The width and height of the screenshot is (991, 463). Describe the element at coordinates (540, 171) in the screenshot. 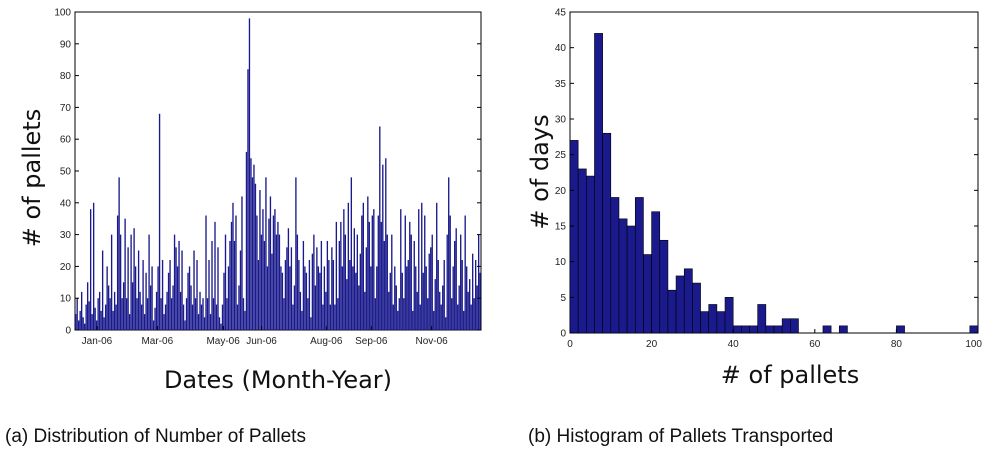

I see `chart-b-y-axis-title: # of days` at that location.